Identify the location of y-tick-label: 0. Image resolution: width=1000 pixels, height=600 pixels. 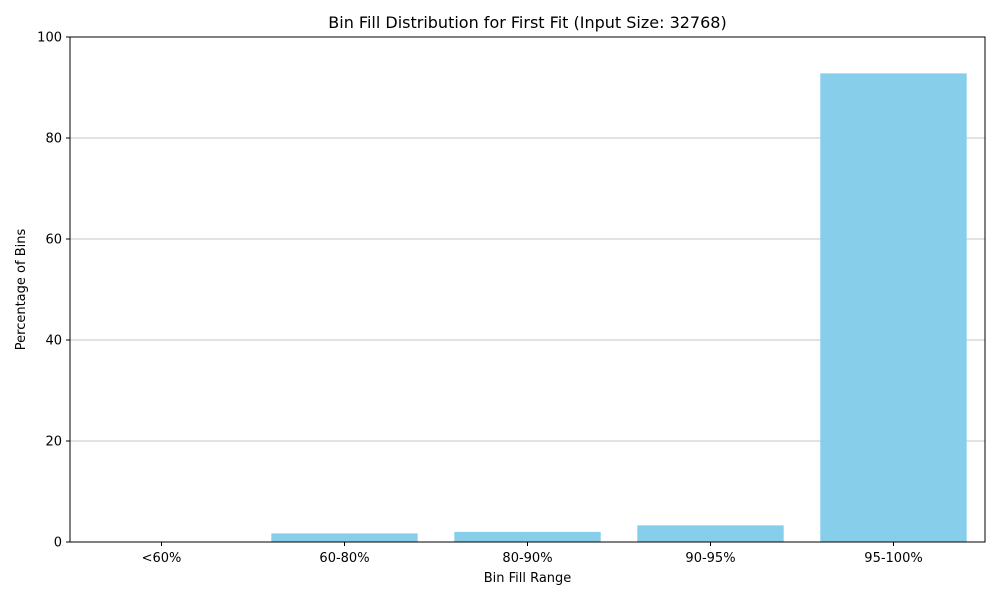
(58, 543).